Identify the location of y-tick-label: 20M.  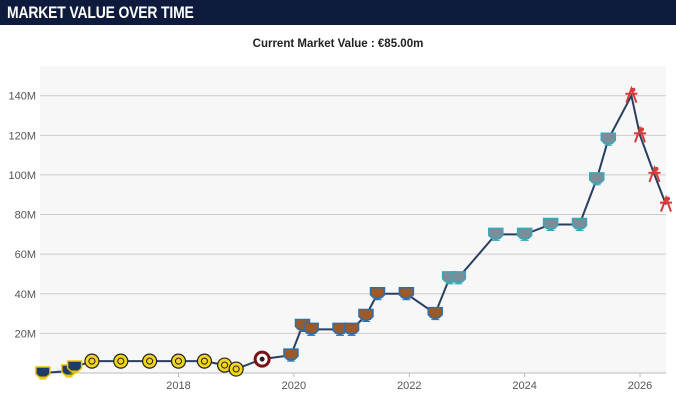
(25, 334).